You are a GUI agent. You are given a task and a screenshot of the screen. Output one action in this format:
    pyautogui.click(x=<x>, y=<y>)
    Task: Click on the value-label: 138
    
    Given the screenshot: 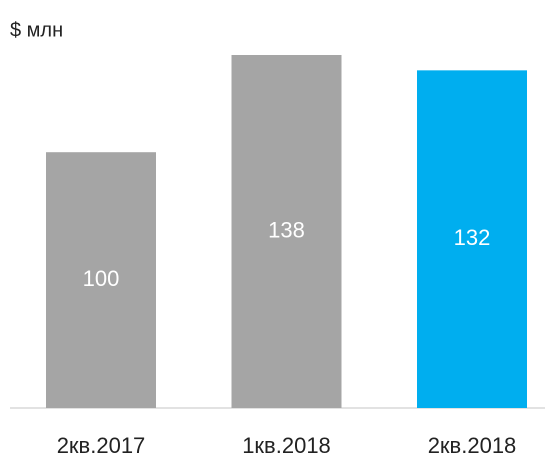 What is the action you would take?
    pyautogui.click(x=286, y=229)
    